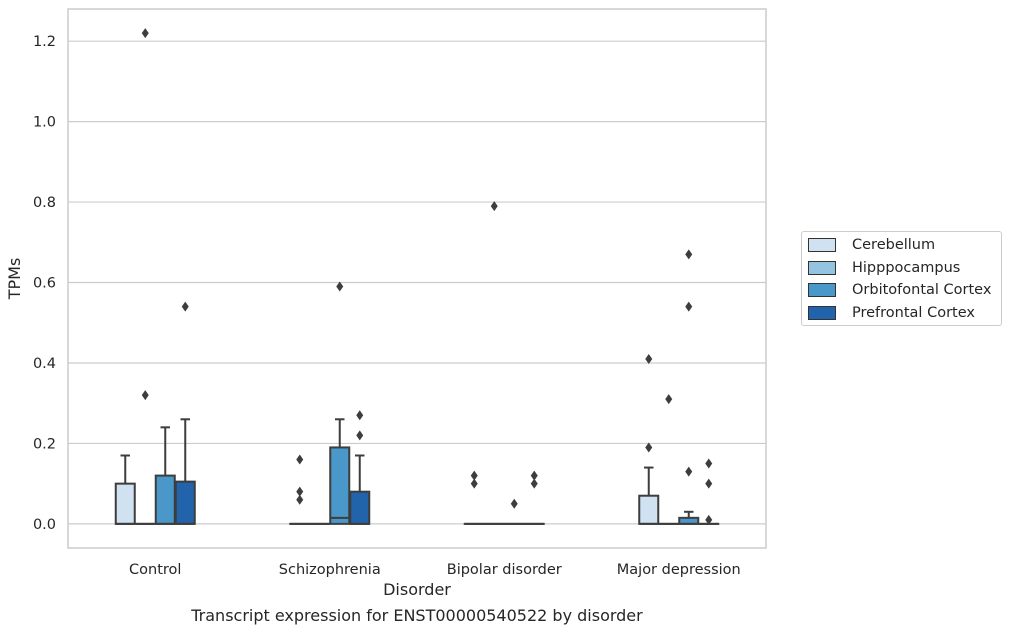 Image resolution: width=1014 pixels, height=634 pixels. What do you see at coordinates (44, 203) in the screenshot?
I see `y-tick-label: 0.8` at bounding box center [44, 203].